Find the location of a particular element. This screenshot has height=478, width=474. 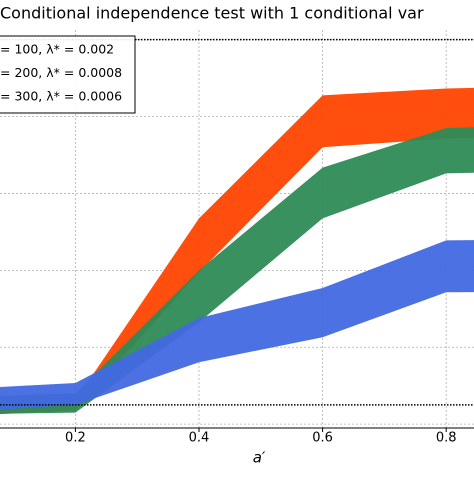

legend-box is located at coordinates (68, 74).